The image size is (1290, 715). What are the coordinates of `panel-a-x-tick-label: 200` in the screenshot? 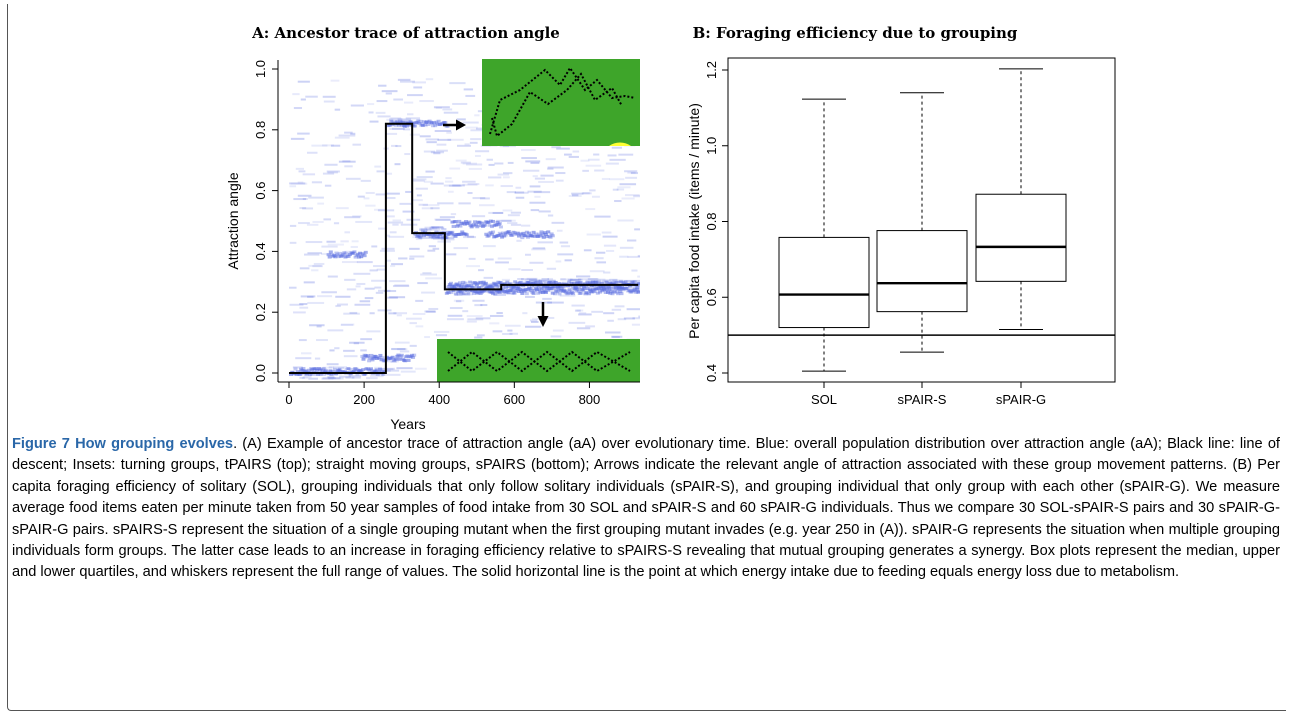 It's located at (364, 399).